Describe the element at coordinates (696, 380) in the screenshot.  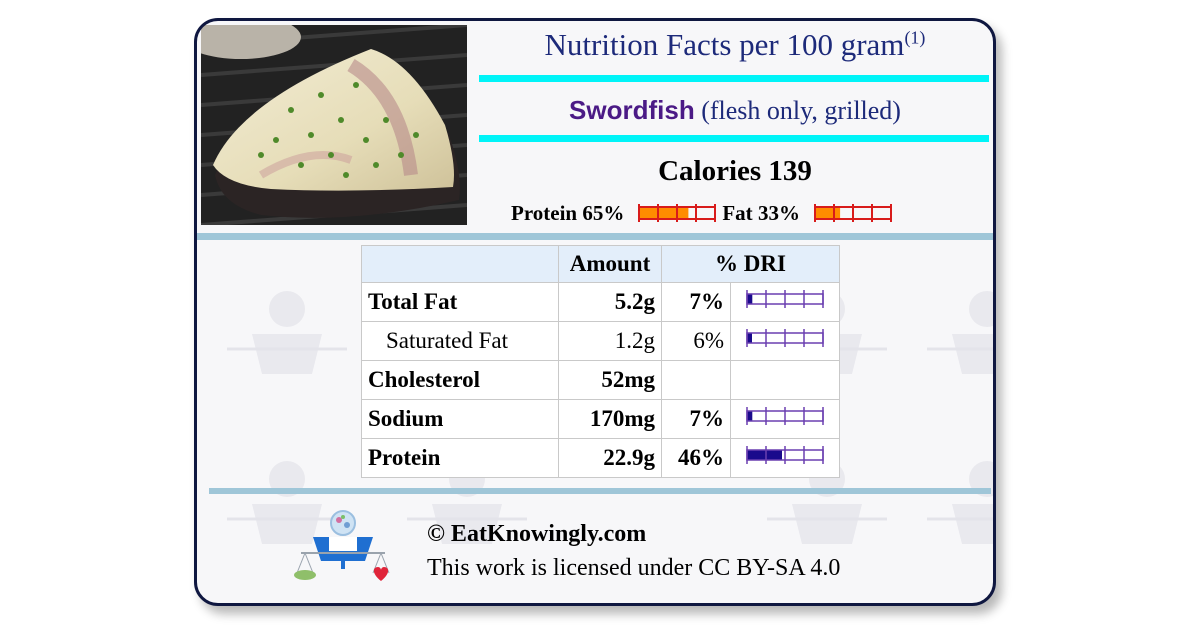
I see `nutrient-dri-percent` at that location.